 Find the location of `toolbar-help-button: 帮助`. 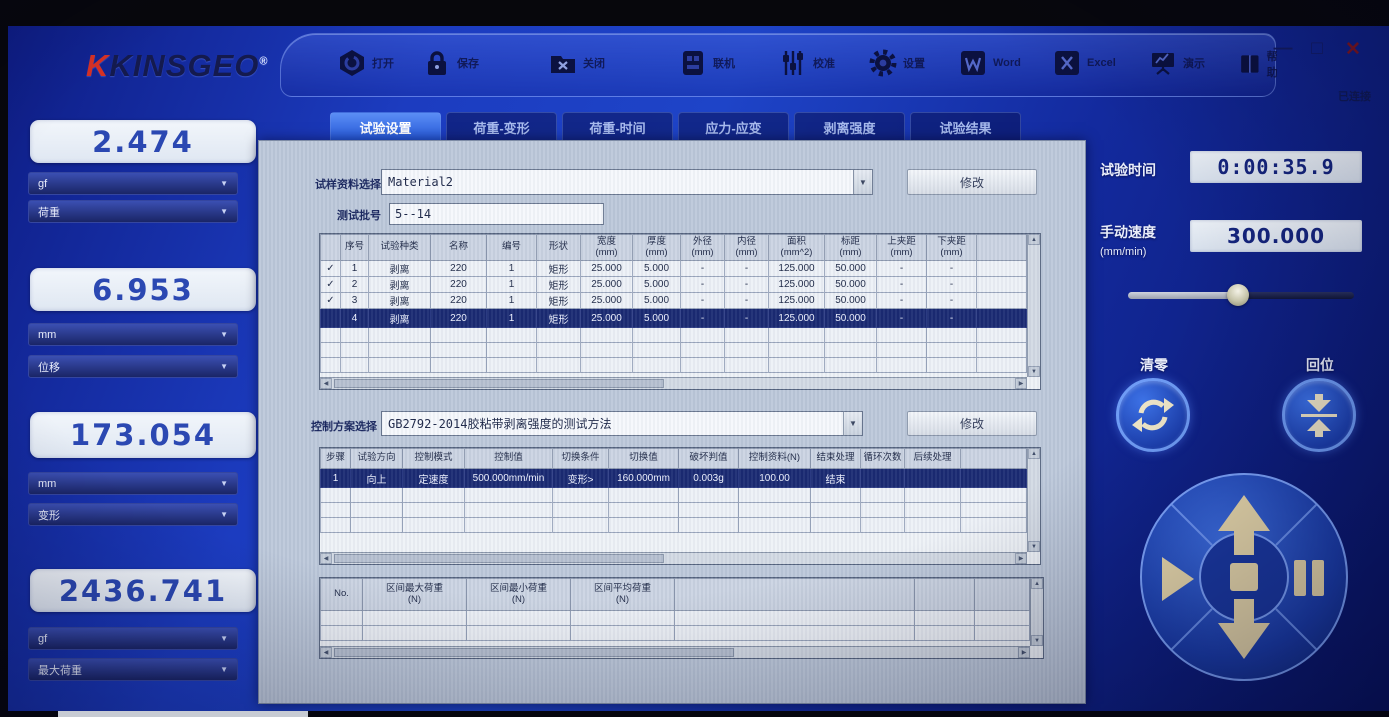

toolbar-help-button: 帮助 is located at coordinates (1261, 64).